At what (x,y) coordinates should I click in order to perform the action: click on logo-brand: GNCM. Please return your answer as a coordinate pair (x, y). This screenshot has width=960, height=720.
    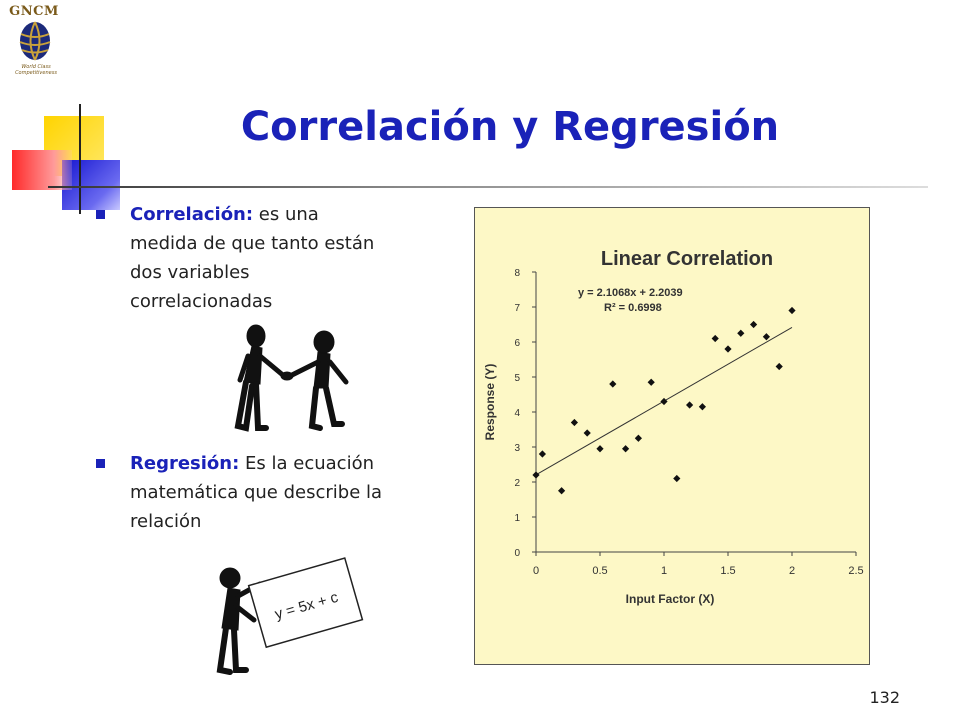
    Looking at the image, I should click on (34, 11).